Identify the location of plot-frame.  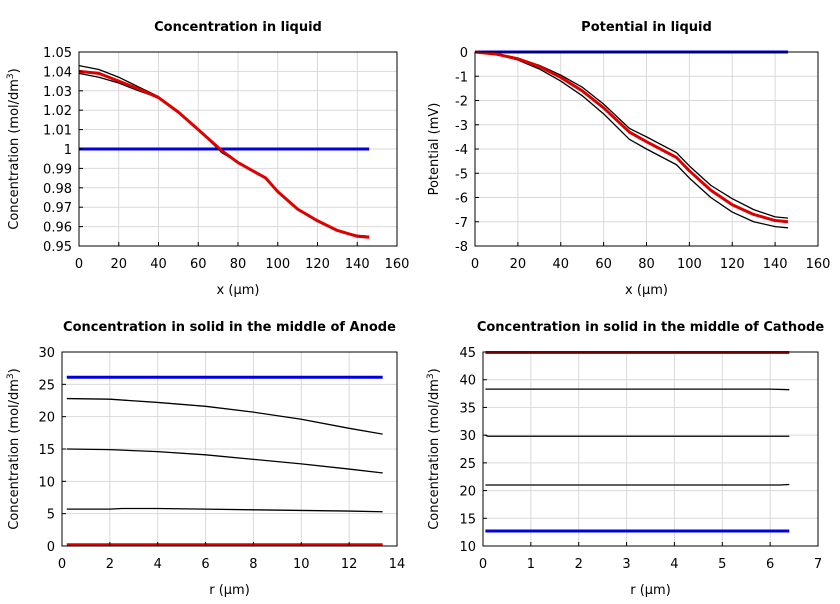
(650, 449).